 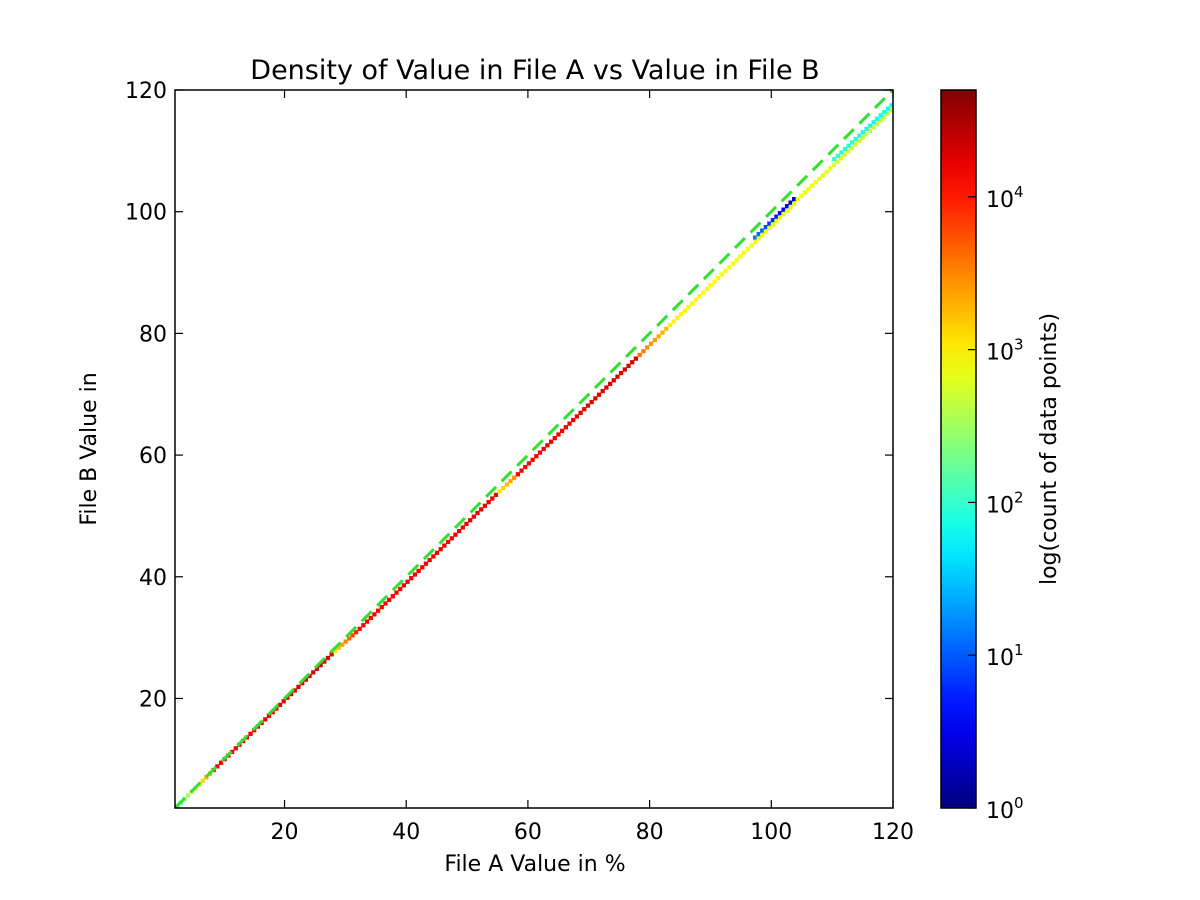 I want to click on y-tick-label: 100, so click(x=146, y=213).